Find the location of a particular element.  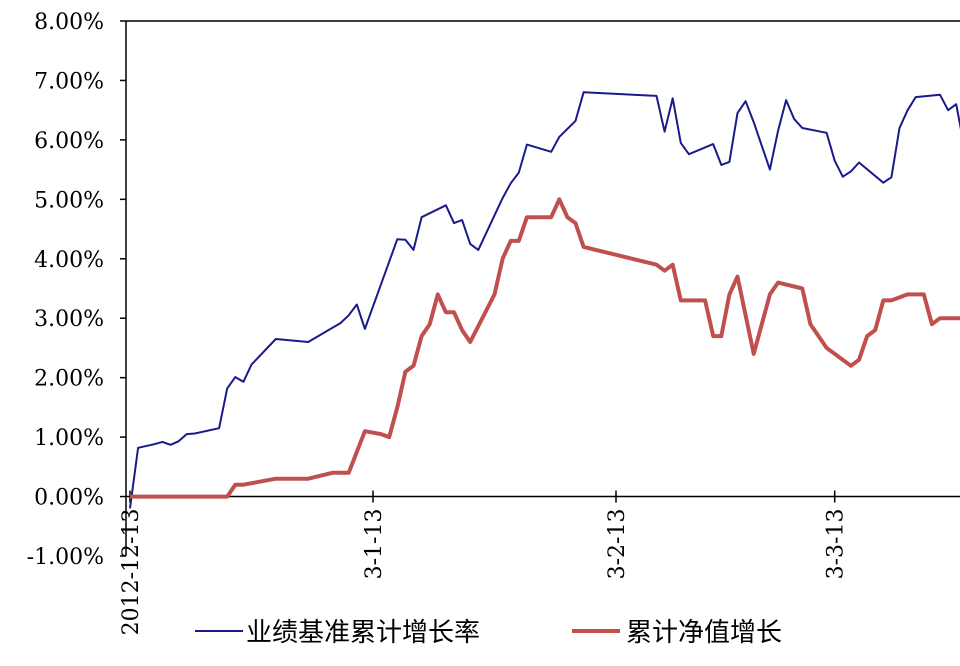

y-tick-label: 0.00% is located at coordinates (69, 498).